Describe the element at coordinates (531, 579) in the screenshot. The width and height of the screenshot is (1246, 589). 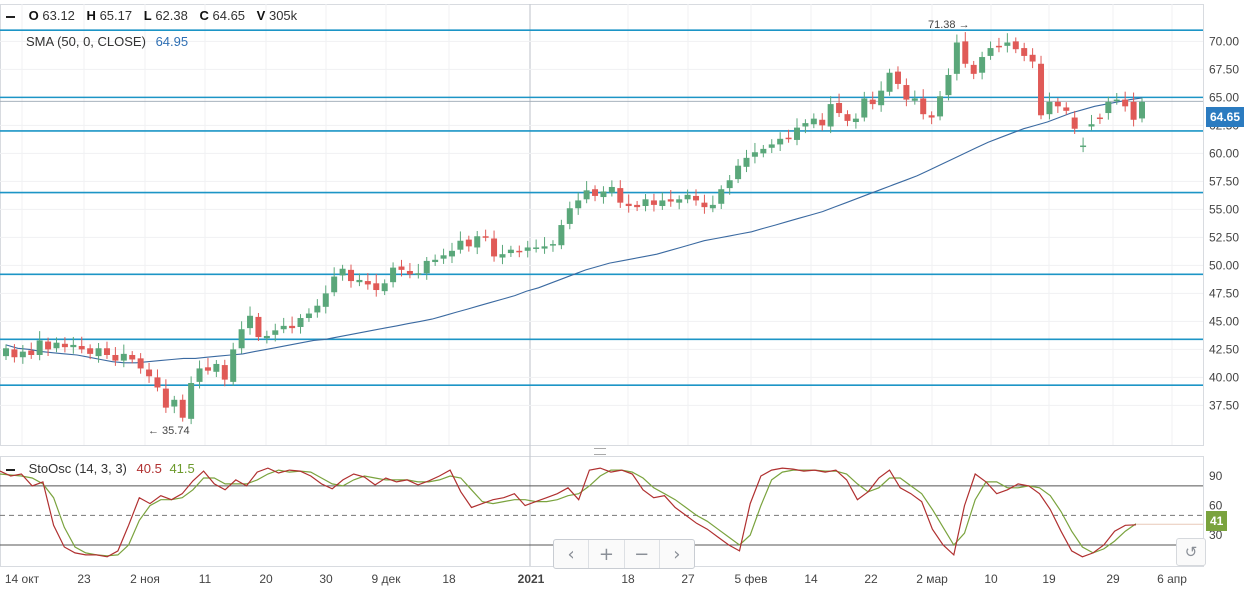
I see `time-tick-label: 2021` at that location.